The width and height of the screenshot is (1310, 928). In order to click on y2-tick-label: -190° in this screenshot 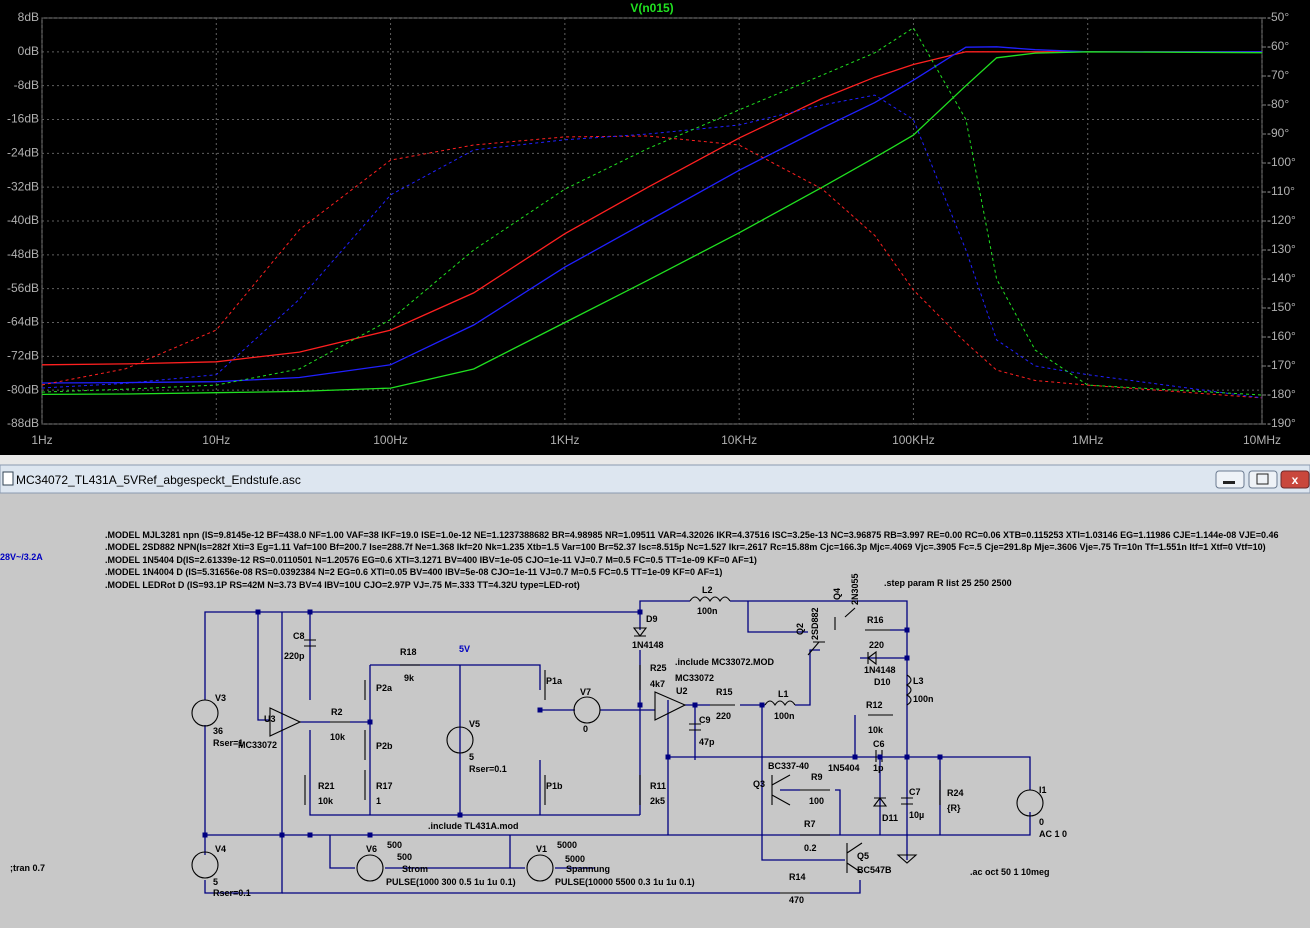, I will do `click(1281, 423)`.